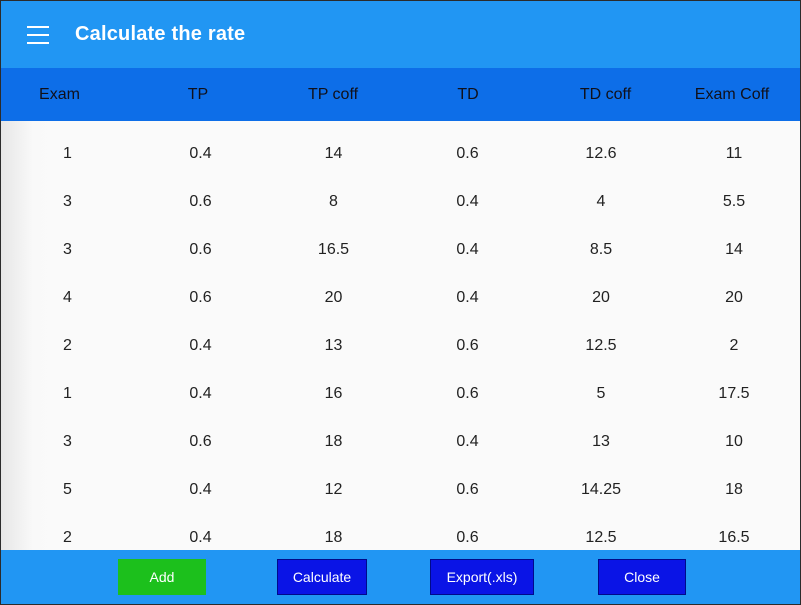 Image resolution: width=801 pixels, height=605 pixels. I want to click on cell-td-coff: 8.5, so click(601, 249).